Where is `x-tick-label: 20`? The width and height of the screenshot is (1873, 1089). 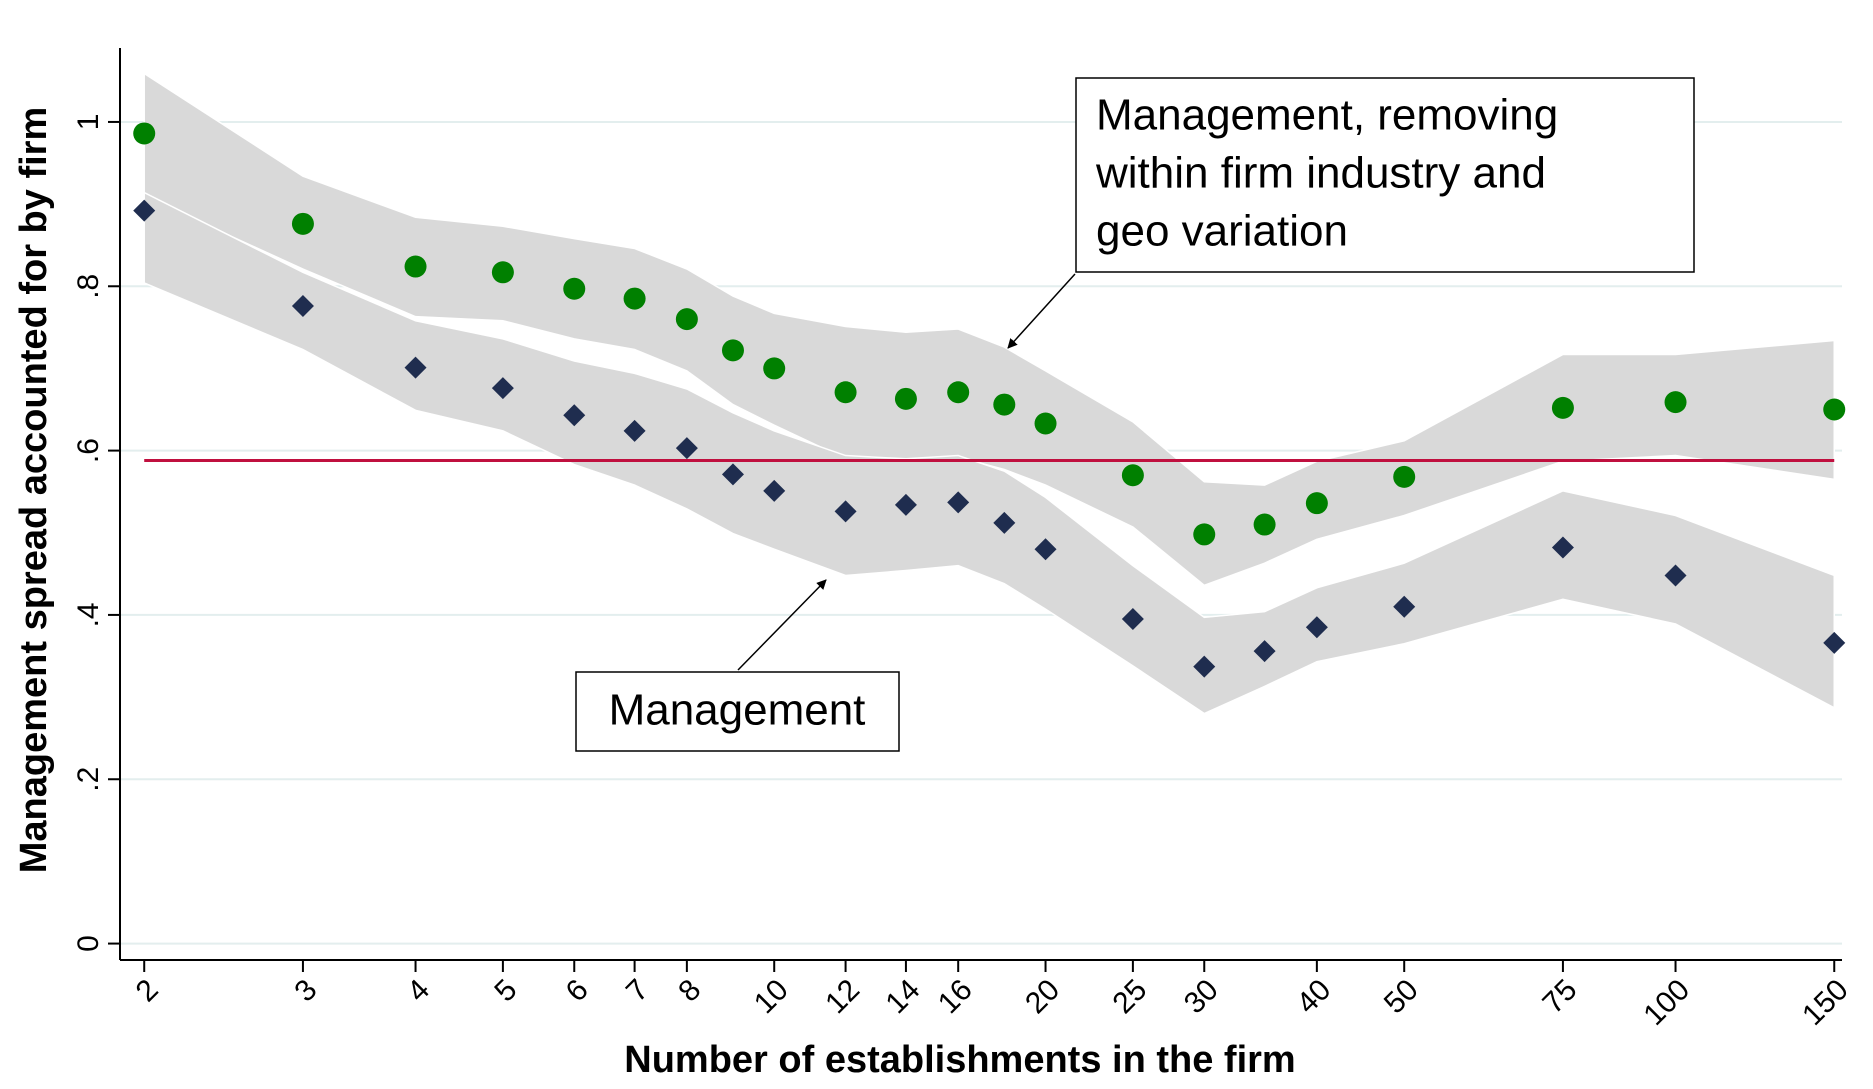 x-tick-label: 20 is located at coordinates (1042, 996).